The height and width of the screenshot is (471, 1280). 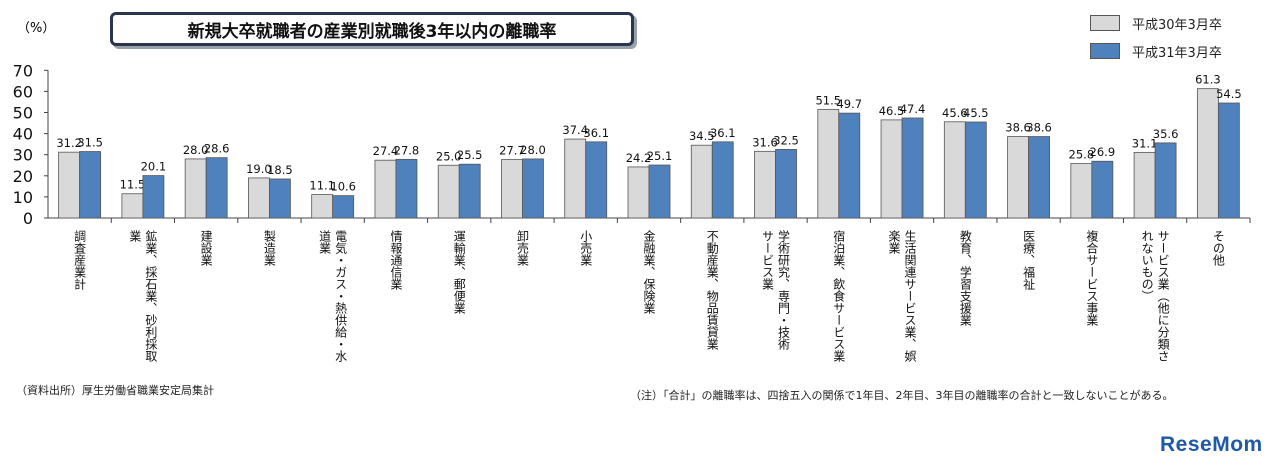 What do you see at coordinates (649, 271) in the screenshot?
I see `x-category-label: 金融業、保険業` at bounding box center [649, 271].